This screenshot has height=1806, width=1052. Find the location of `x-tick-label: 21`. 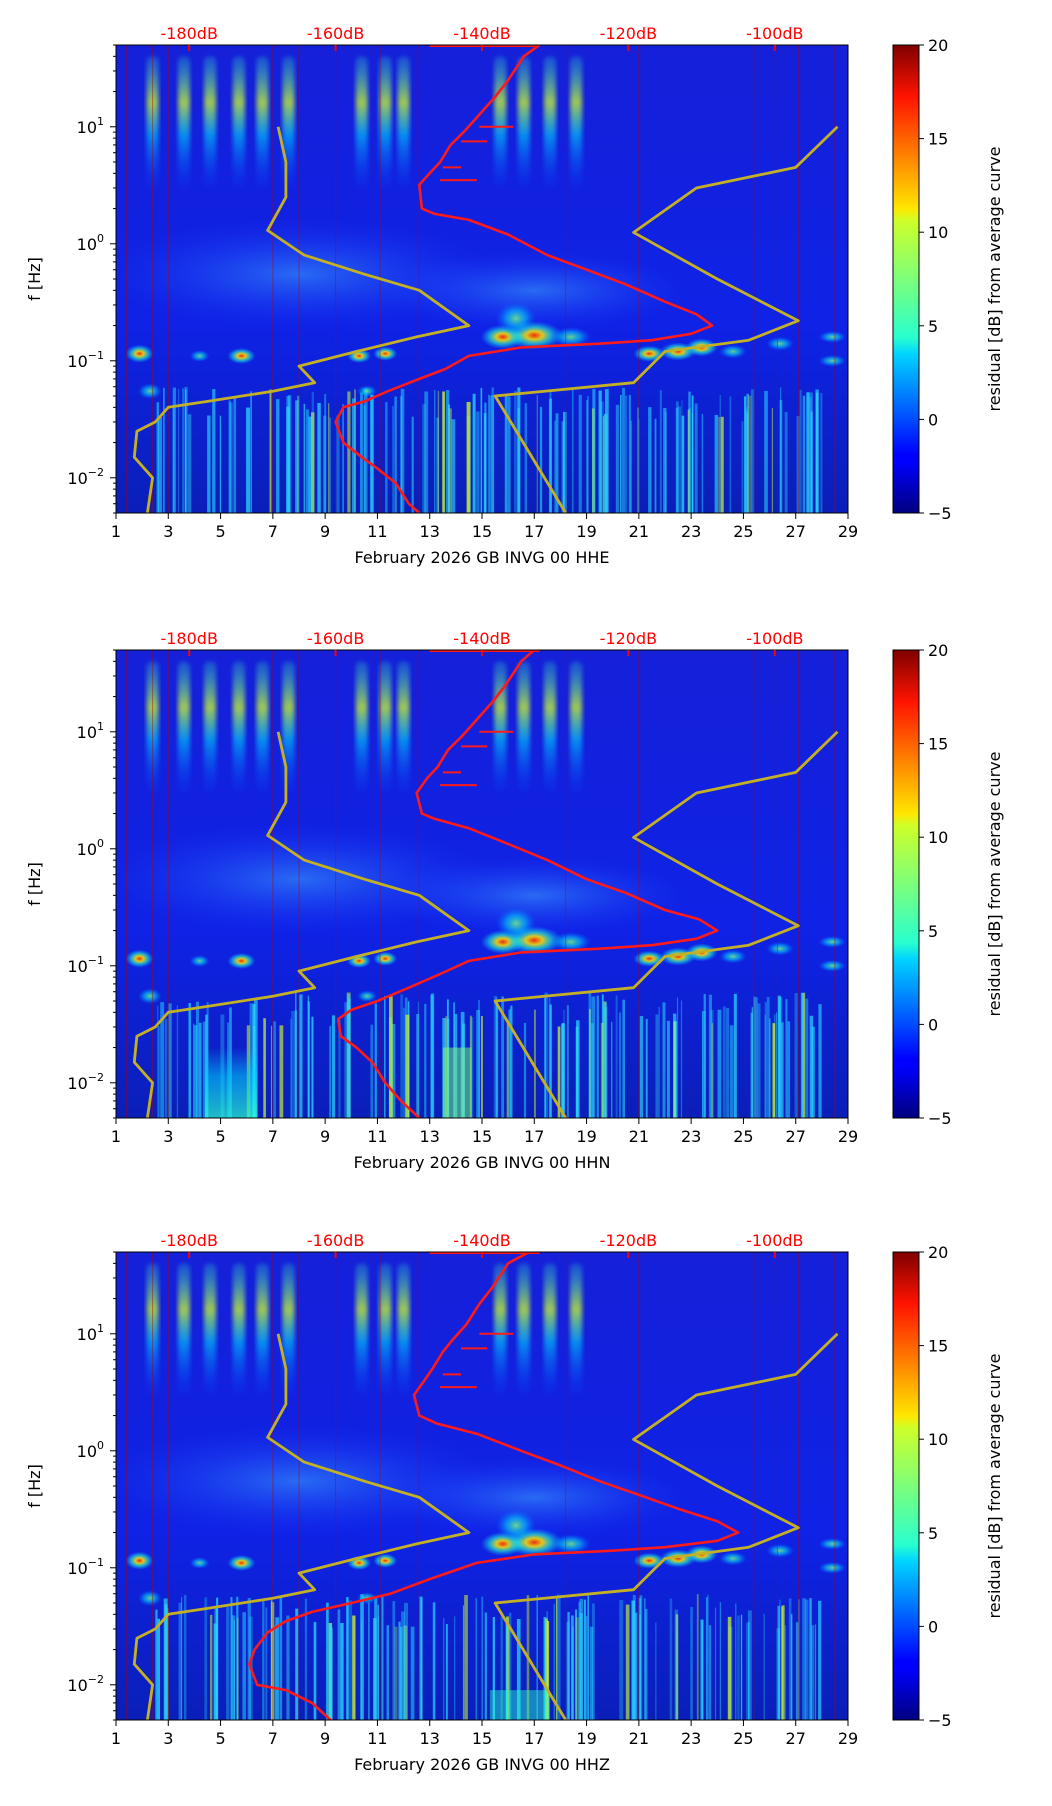

x-tick-label: 21 is located at coordinates (639, 1136).